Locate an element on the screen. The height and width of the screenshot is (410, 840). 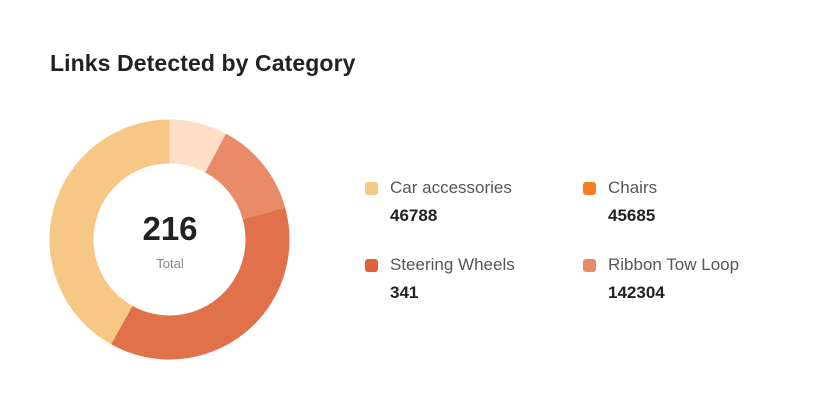
legend-label: Steering Wheels is located at coordinates (452, 264).